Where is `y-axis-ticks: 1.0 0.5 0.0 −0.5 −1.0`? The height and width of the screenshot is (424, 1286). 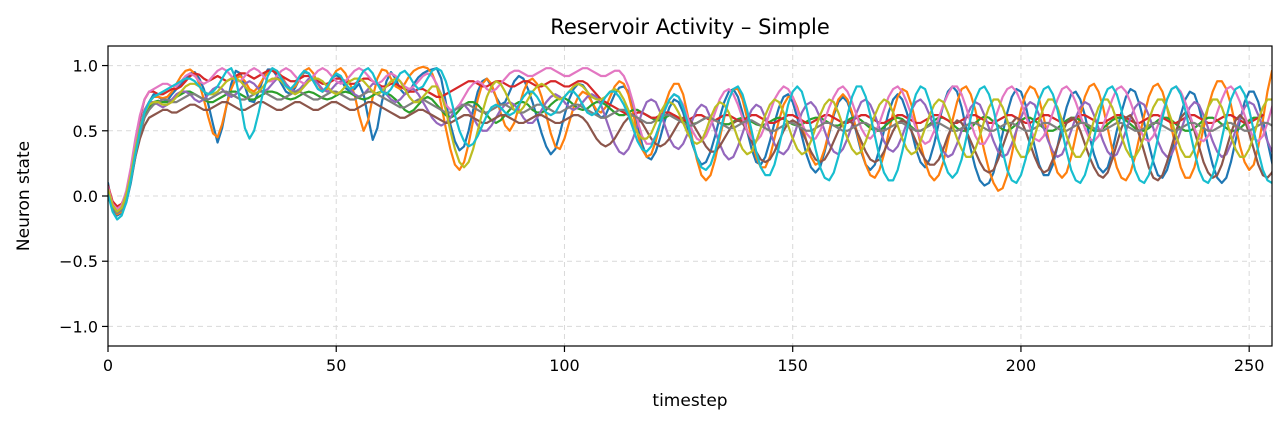 y-axis-ticks: 1.0 0.5 0.0 −0.5 −1.0 is located at coordinates (83, 196).